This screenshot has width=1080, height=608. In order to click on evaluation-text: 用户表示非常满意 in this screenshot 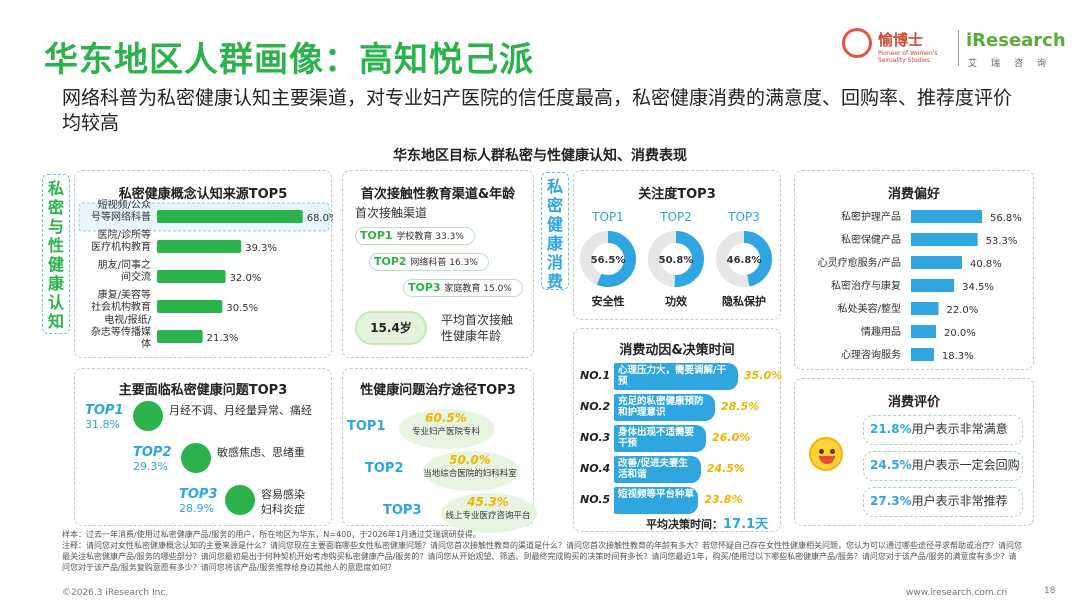, I will do `click(959, 429)`.